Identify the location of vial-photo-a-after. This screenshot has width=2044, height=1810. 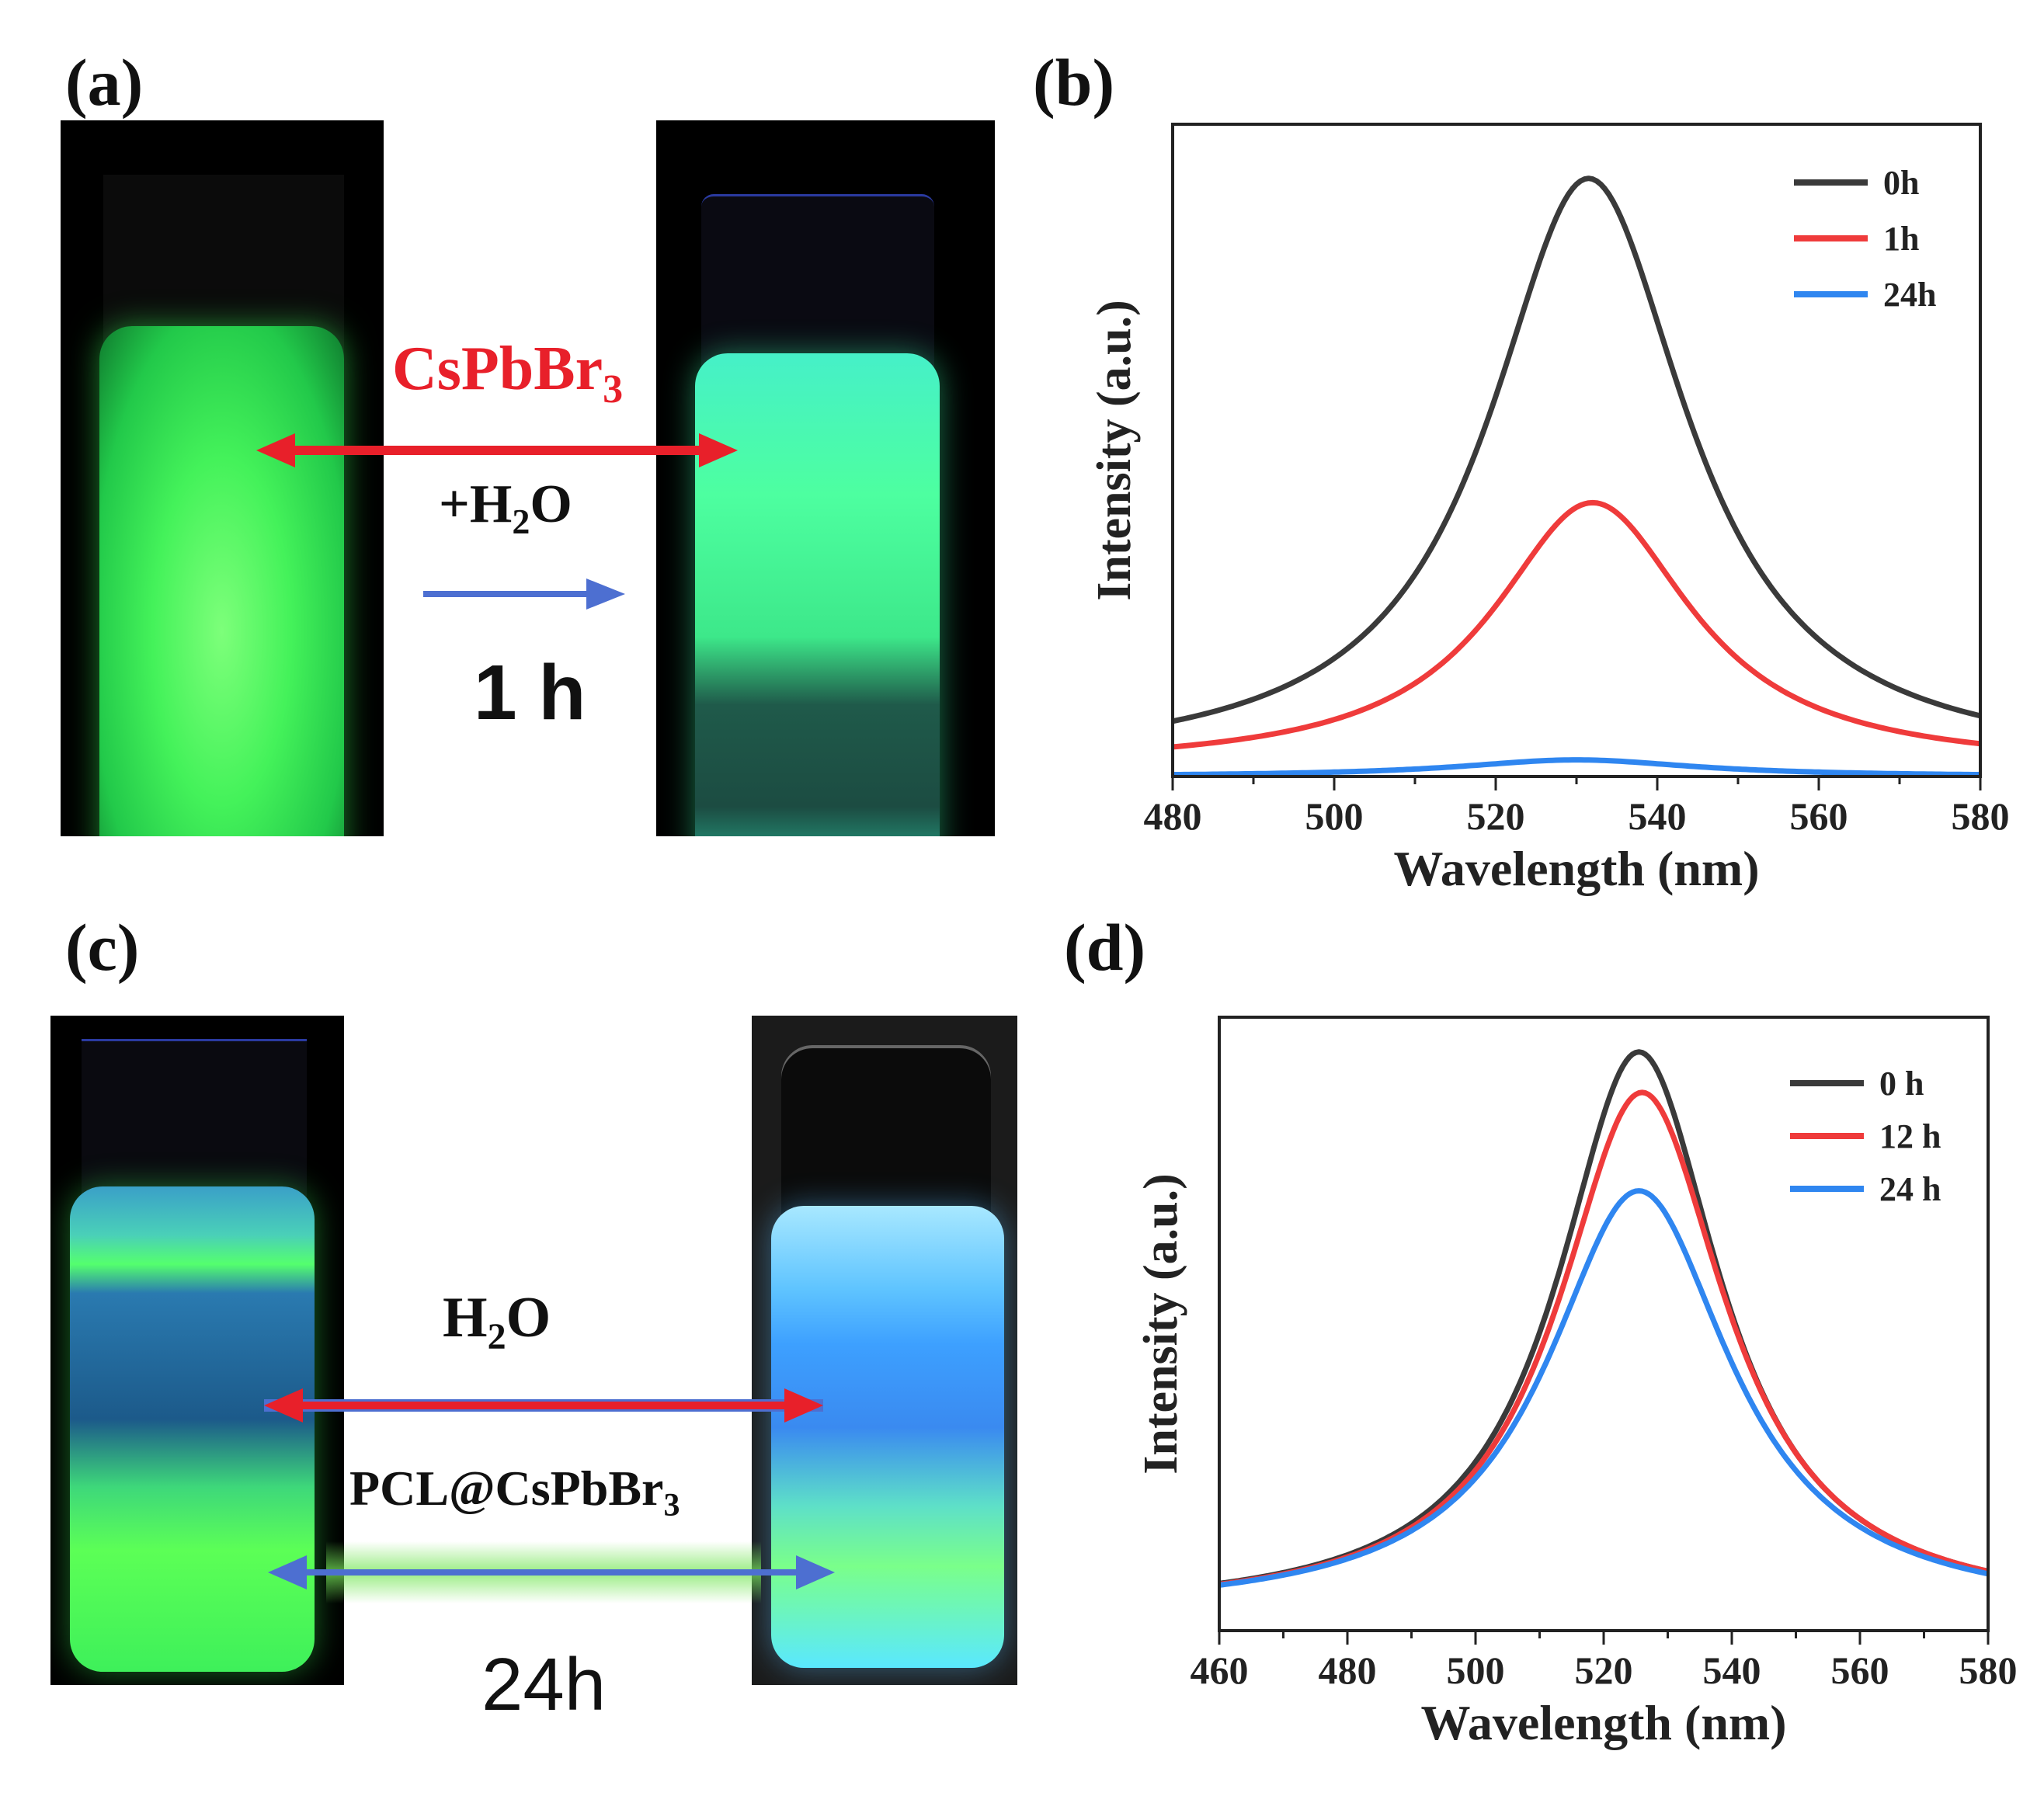
(825, 478).